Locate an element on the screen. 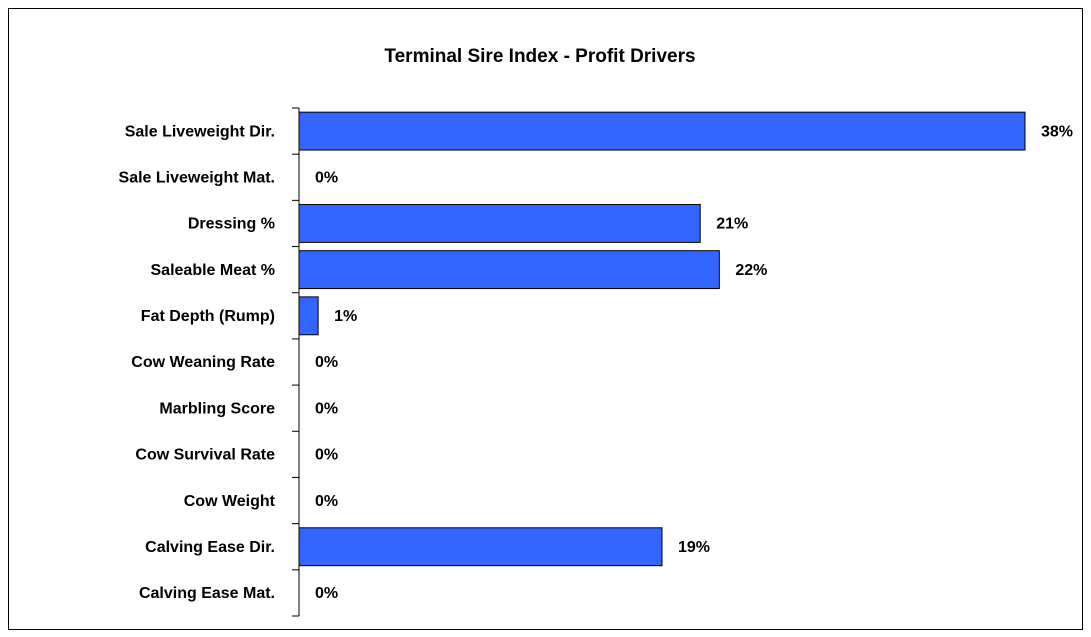  category-label: Cow Weaning Rate is located at coordinates (203, 362).